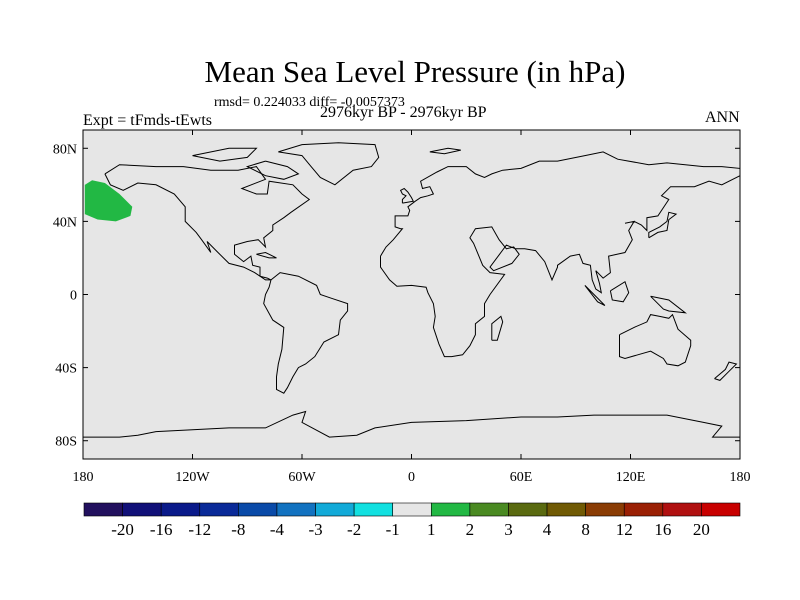 This screenshot has width=800, height=600. Describe the element at coordinates (108, 201) in the screenshot. I see `anomaly-region` at that location.